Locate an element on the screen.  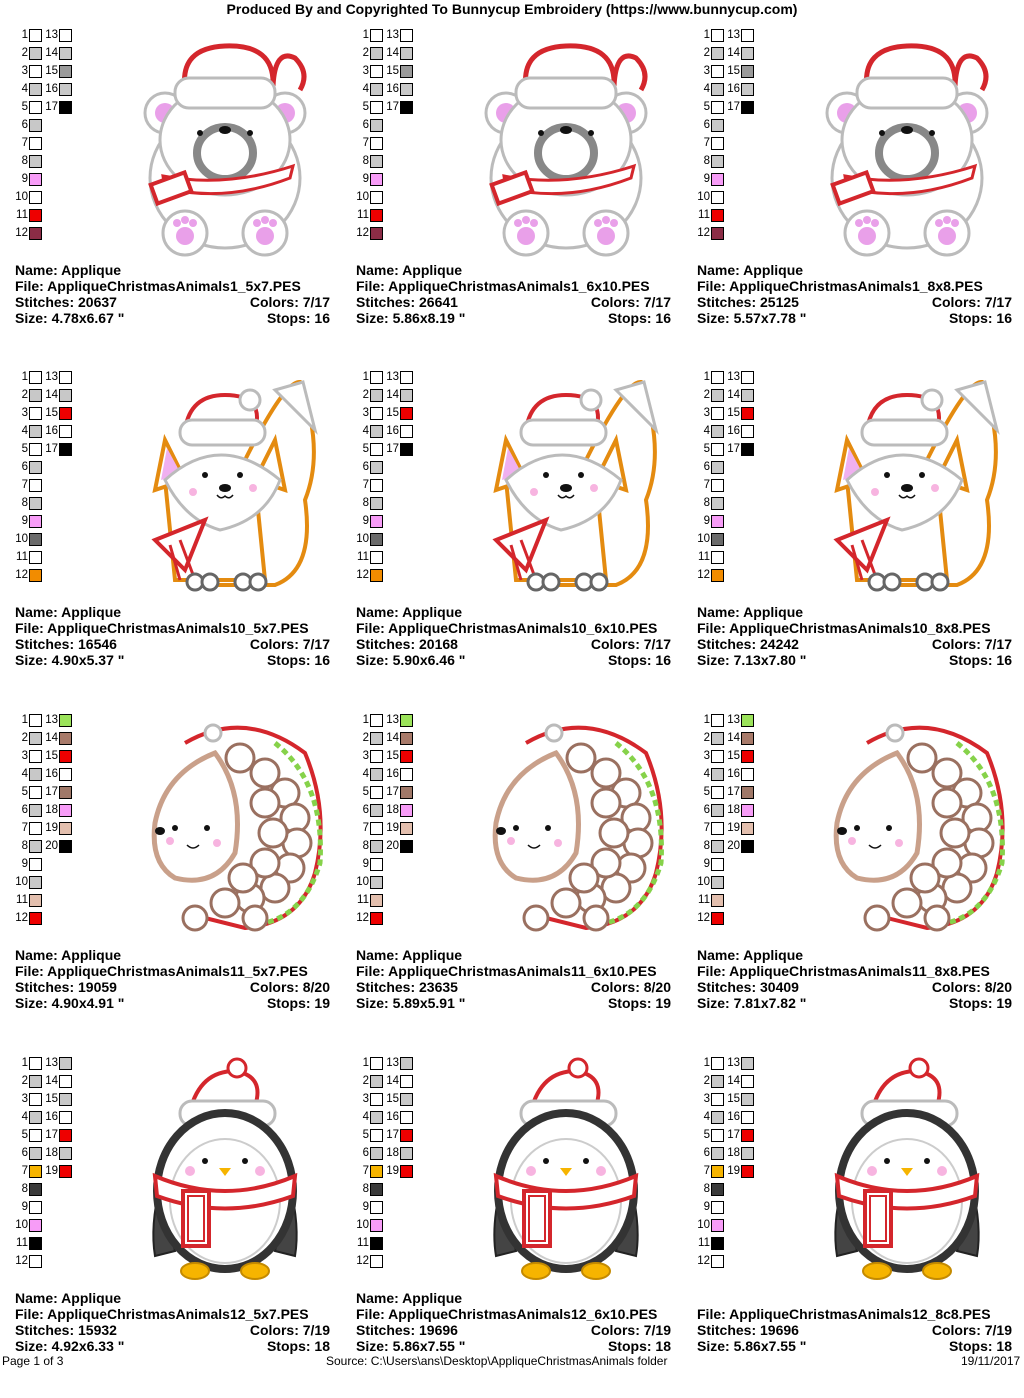
stitch-count: 19696 is located at coordinates (779, 1330).